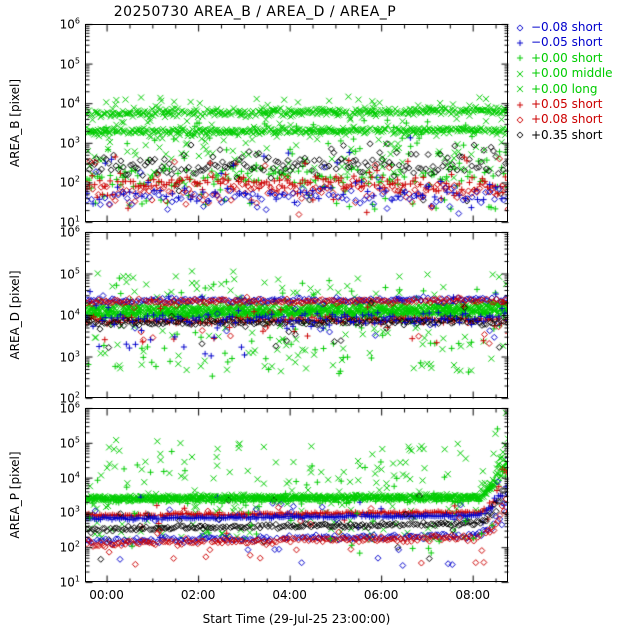 The image size is (640, 640). I want to click on legend-item: +0.05 short, so click(576, 104).